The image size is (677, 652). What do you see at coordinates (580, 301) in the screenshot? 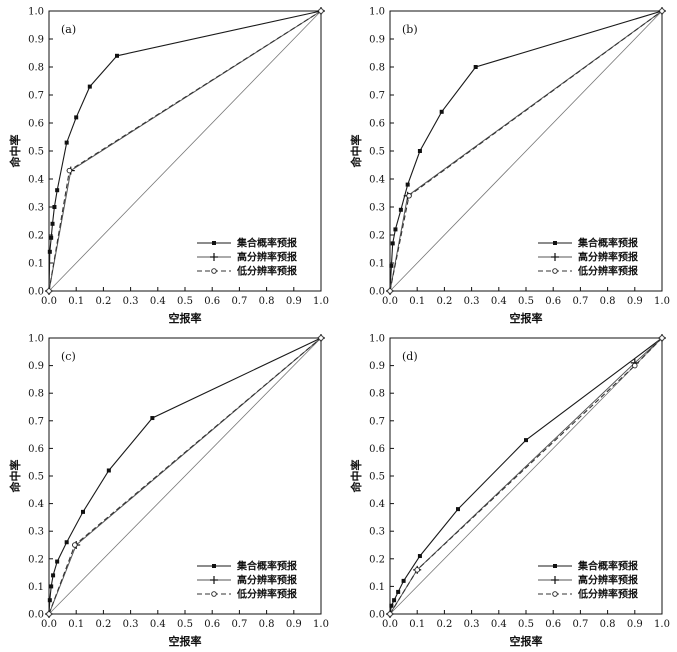
I see `x-tick-label-b-7: 0.7` at bounding box center [580, 301].